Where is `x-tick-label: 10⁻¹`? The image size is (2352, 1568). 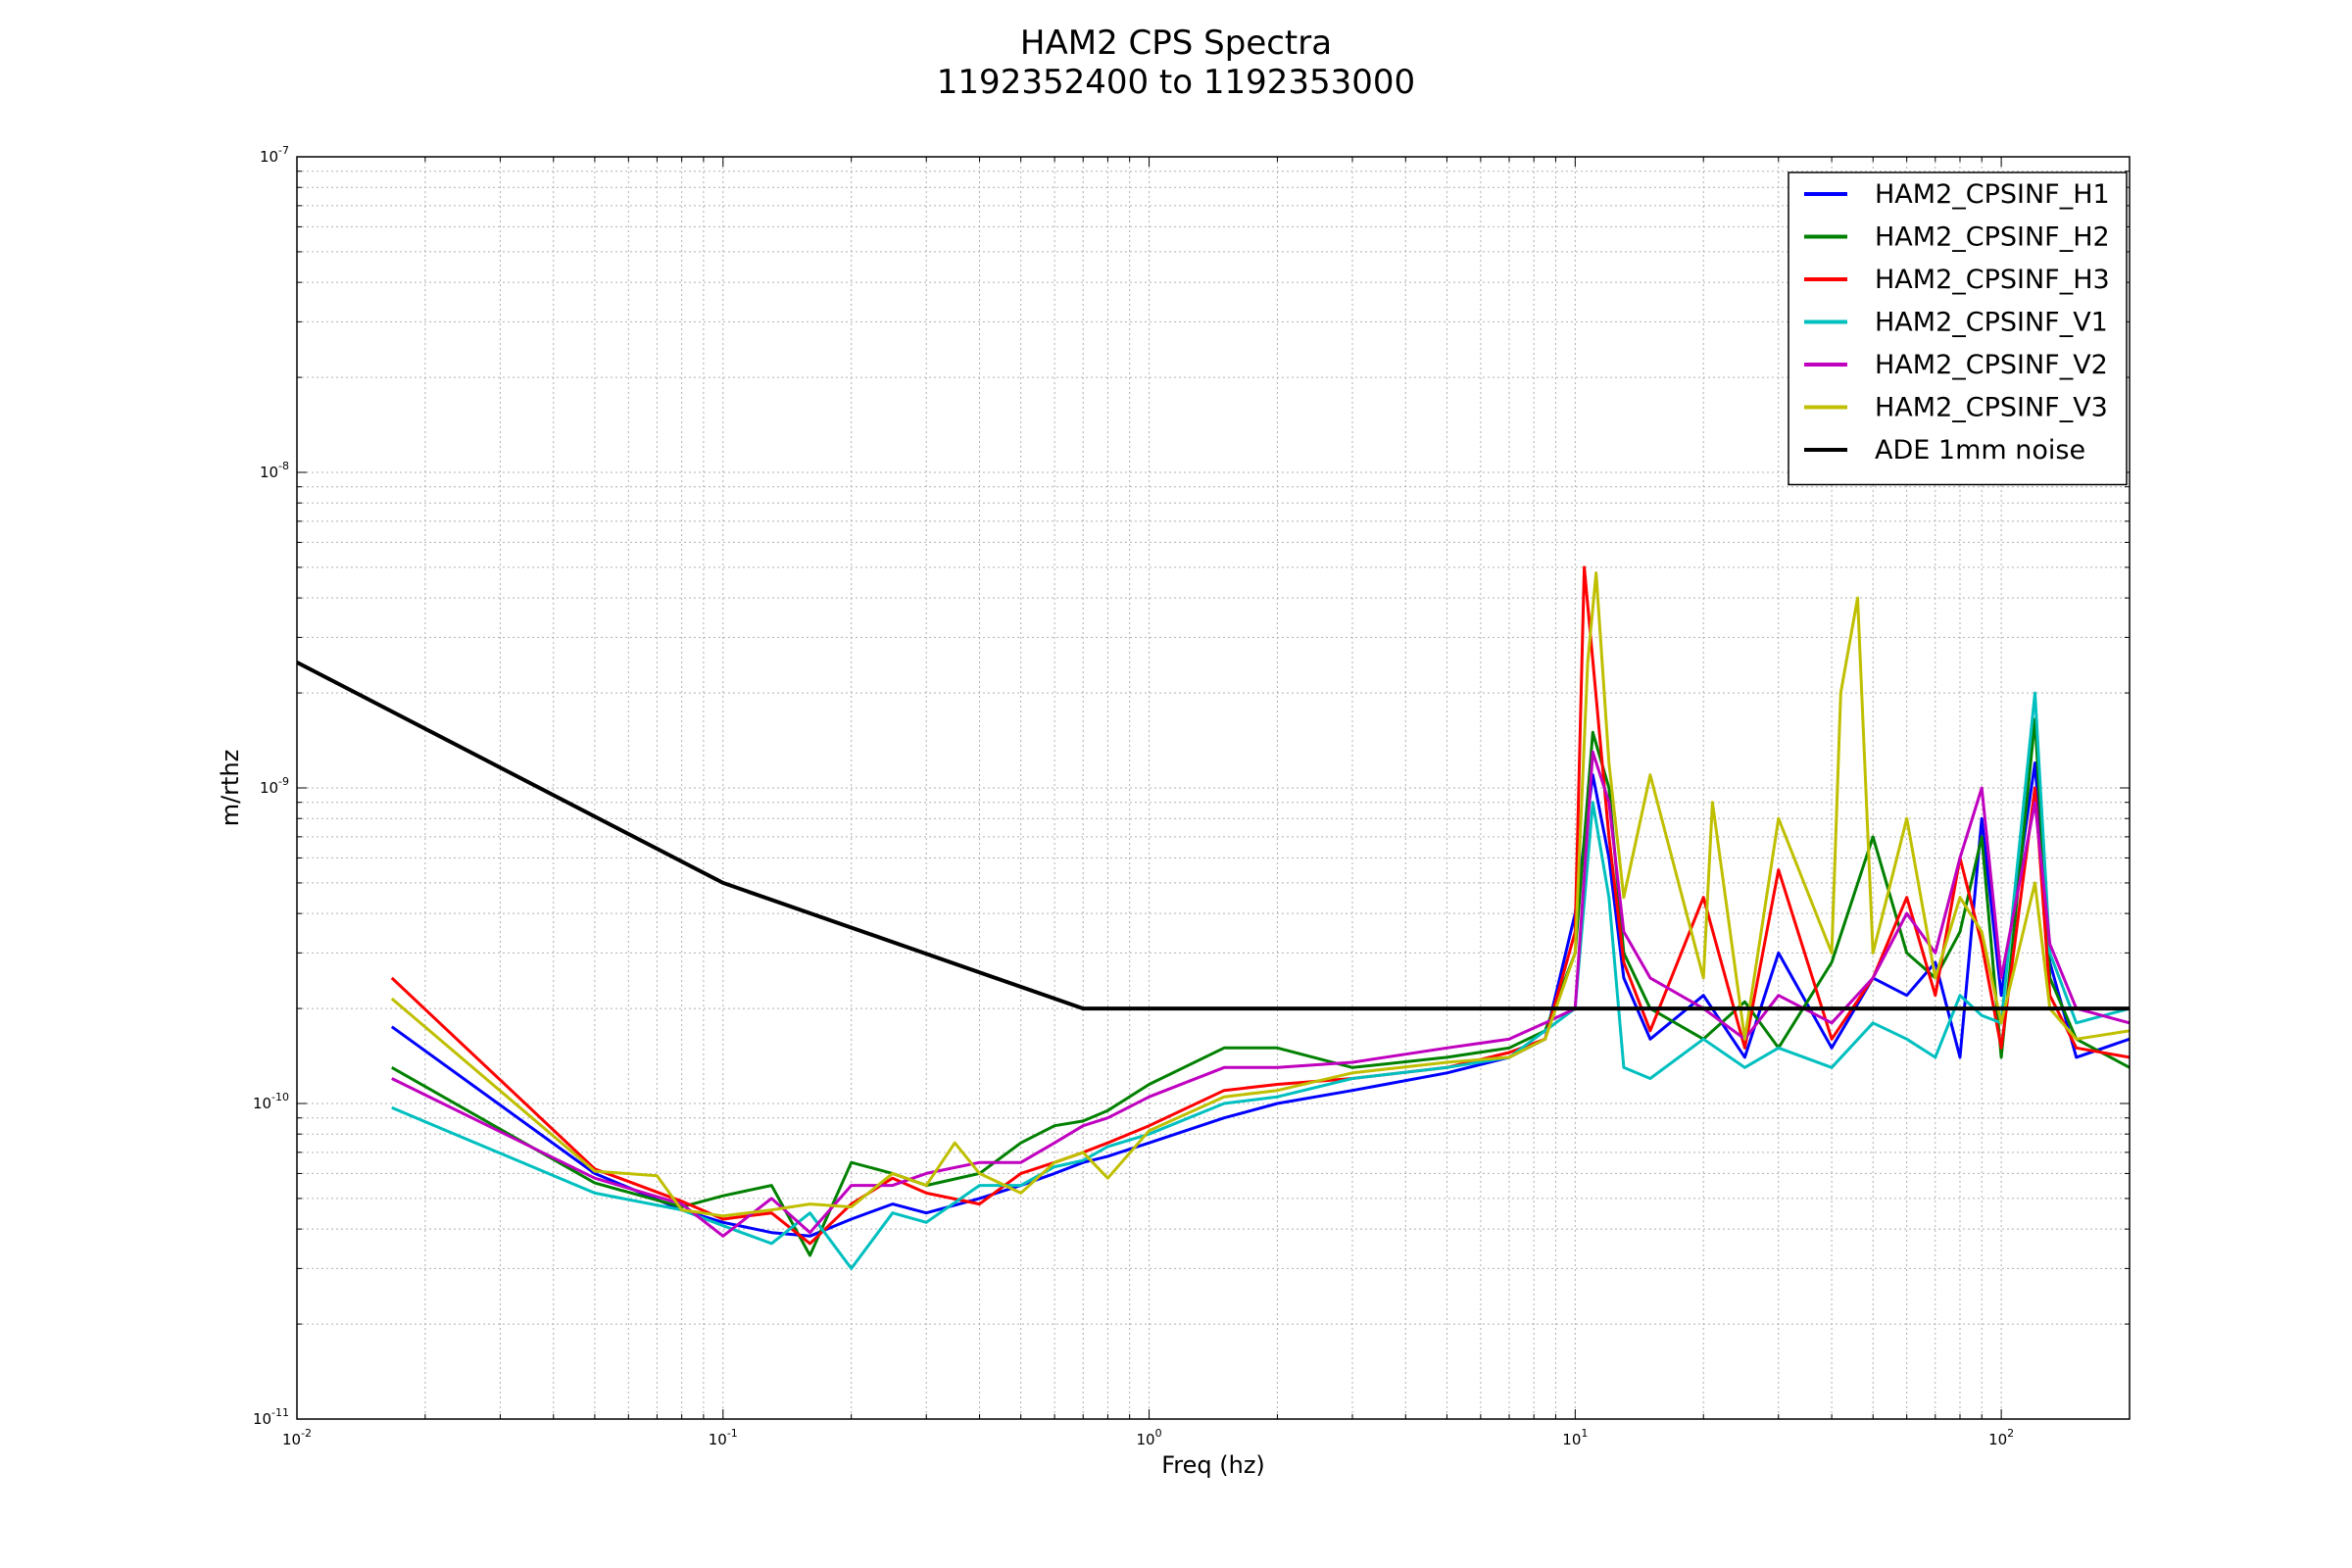
x-tick-label: 10⁻¹ is located at coordinates (723, 1437).